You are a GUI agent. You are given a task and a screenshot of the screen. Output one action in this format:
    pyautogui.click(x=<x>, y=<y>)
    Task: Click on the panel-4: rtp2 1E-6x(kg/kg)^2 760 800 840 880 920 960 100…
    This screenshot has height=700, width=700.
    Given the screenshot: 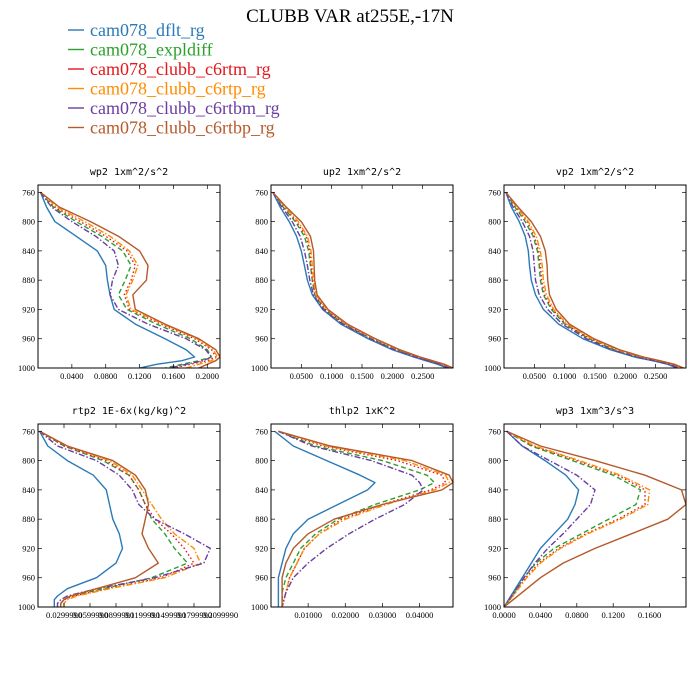 What is the action you would take?
    pyautogui.click(x=128, y=513)
    